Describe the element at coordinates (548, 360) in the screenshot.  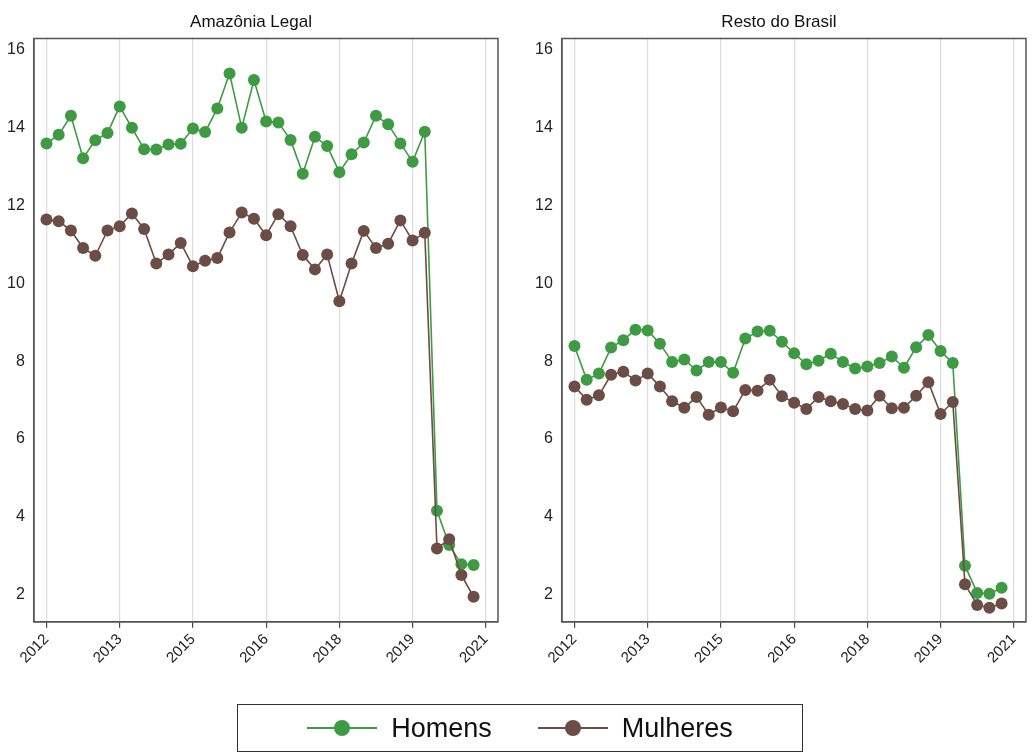
I see `y-tick-label: 8` at that location.